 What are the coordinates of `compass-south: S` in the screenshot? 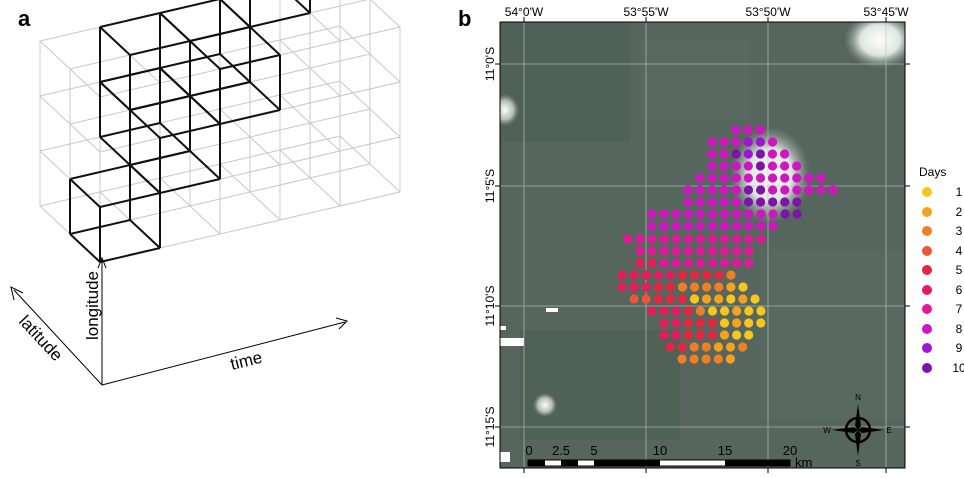 It's located at (857, 463).